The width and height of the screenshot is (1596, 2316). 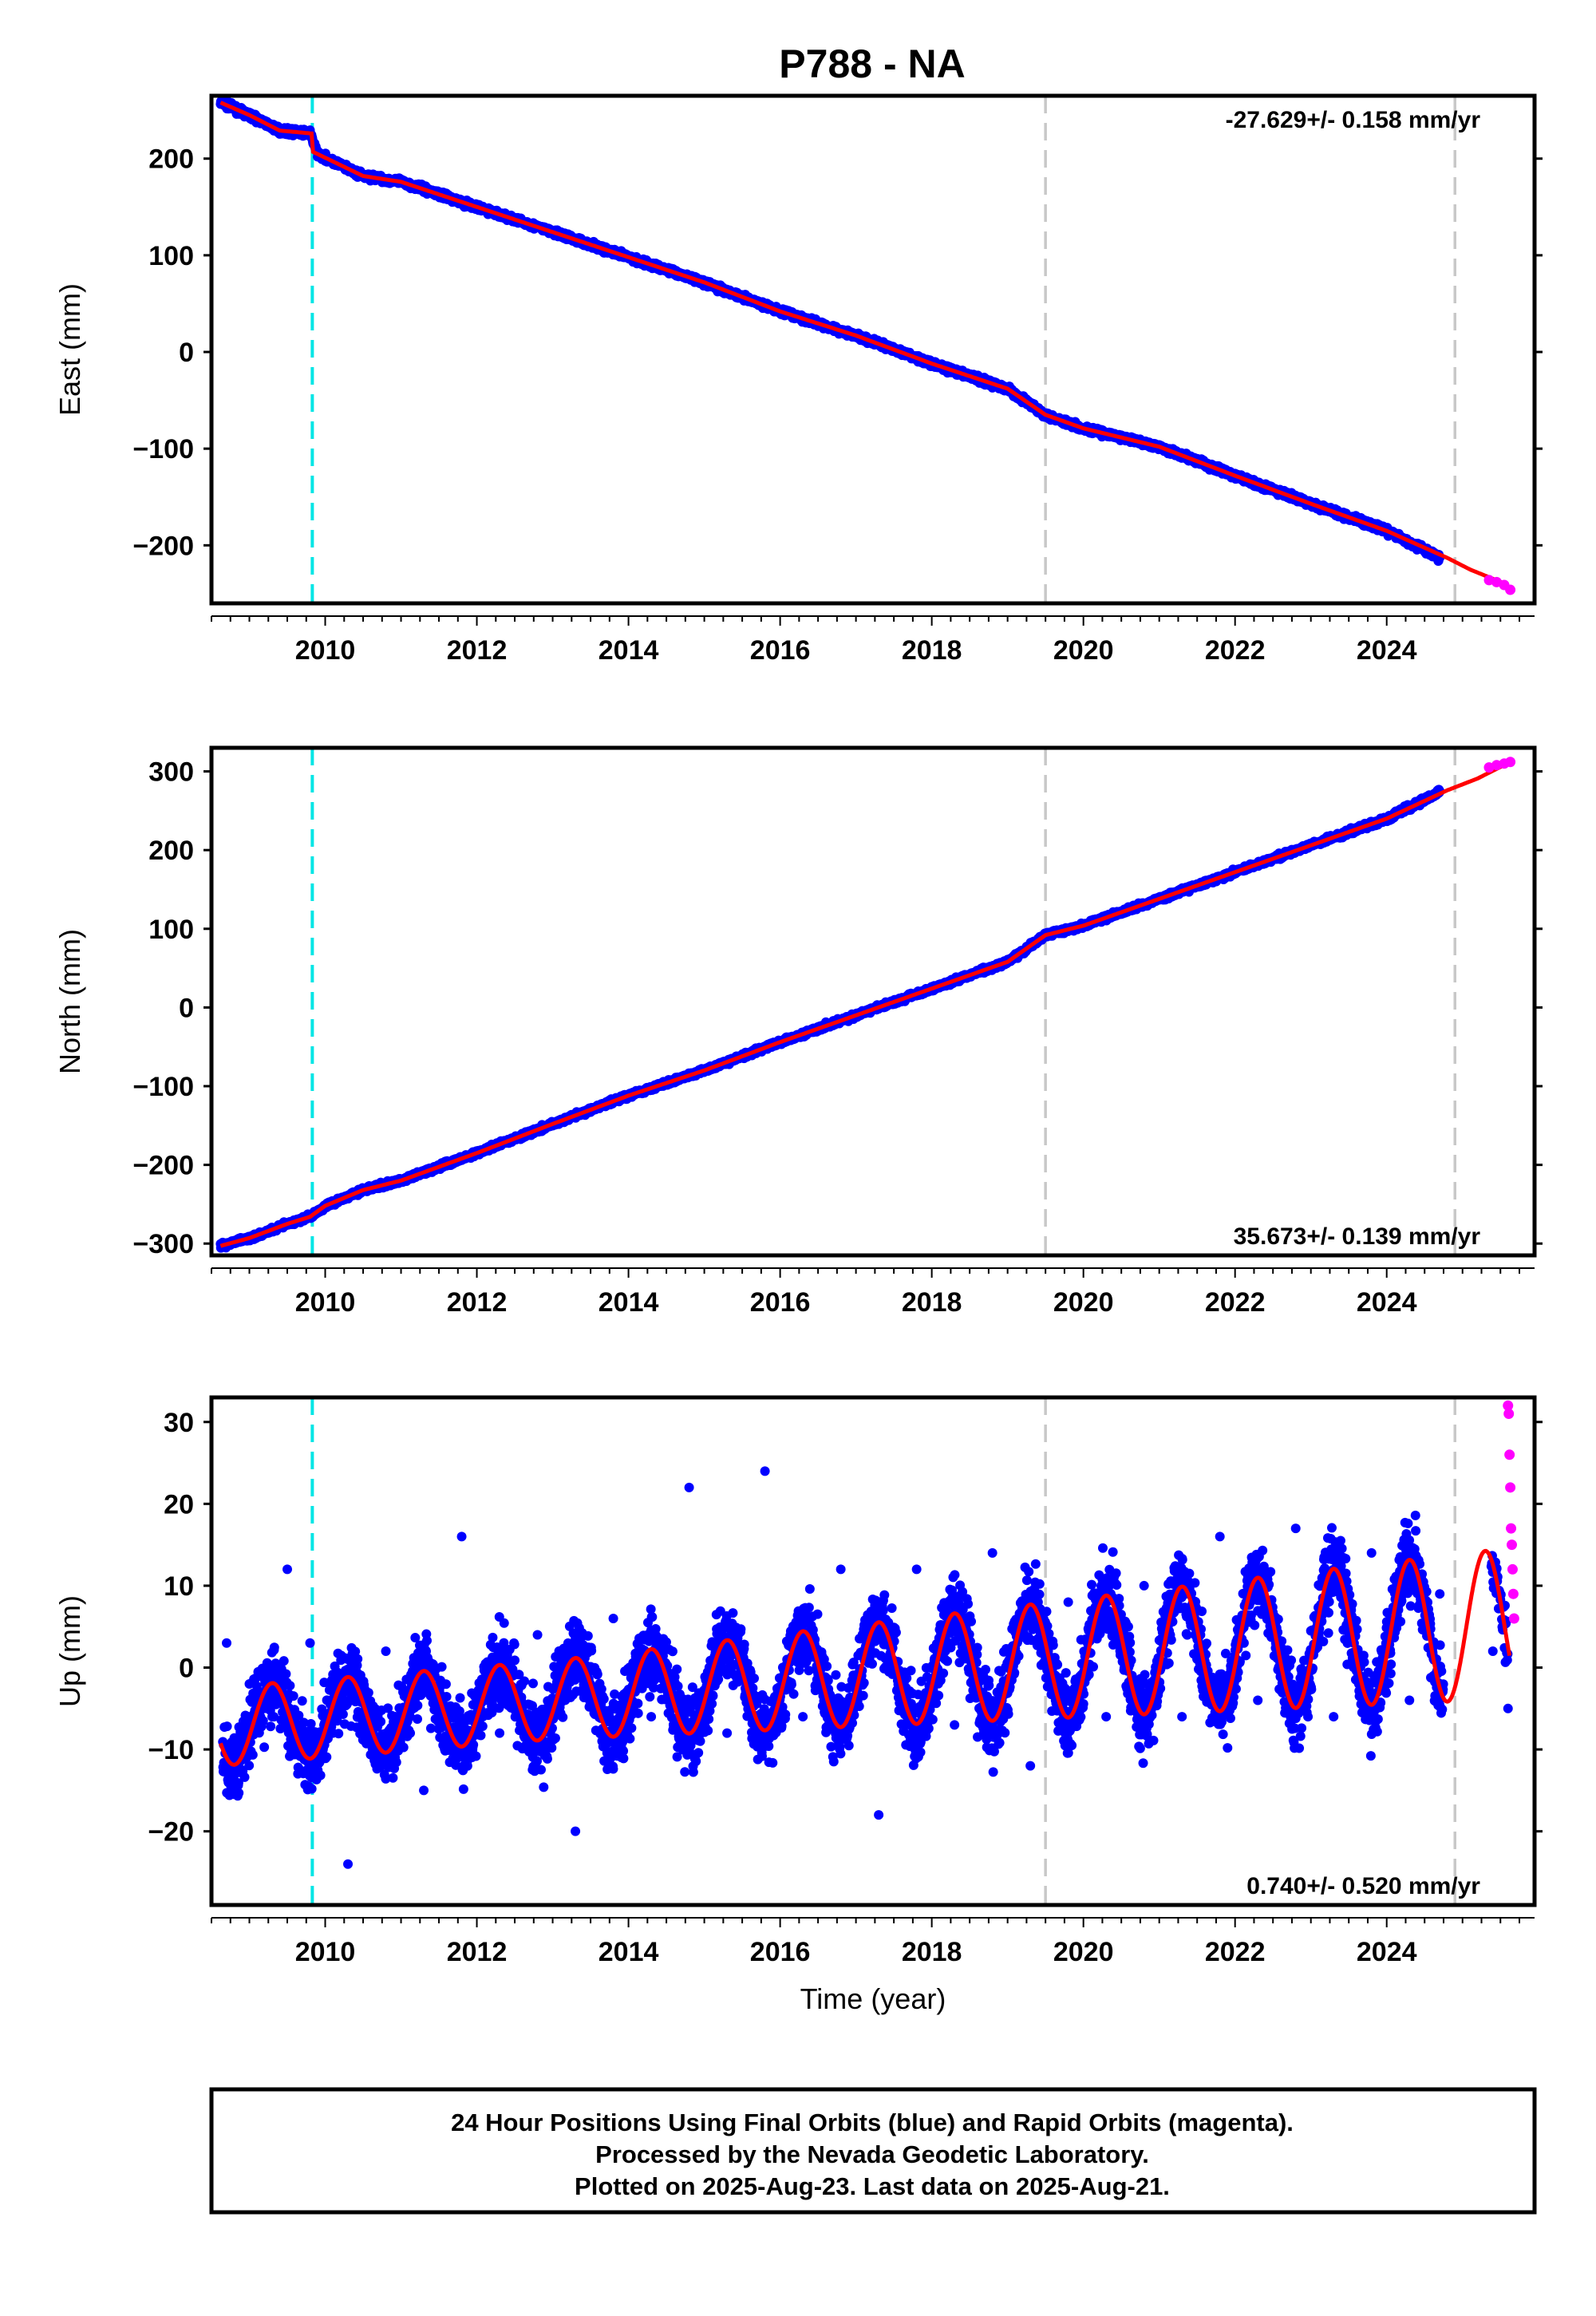 I want to click on x-tick-label: 2024, so click(x=1387, y=650).